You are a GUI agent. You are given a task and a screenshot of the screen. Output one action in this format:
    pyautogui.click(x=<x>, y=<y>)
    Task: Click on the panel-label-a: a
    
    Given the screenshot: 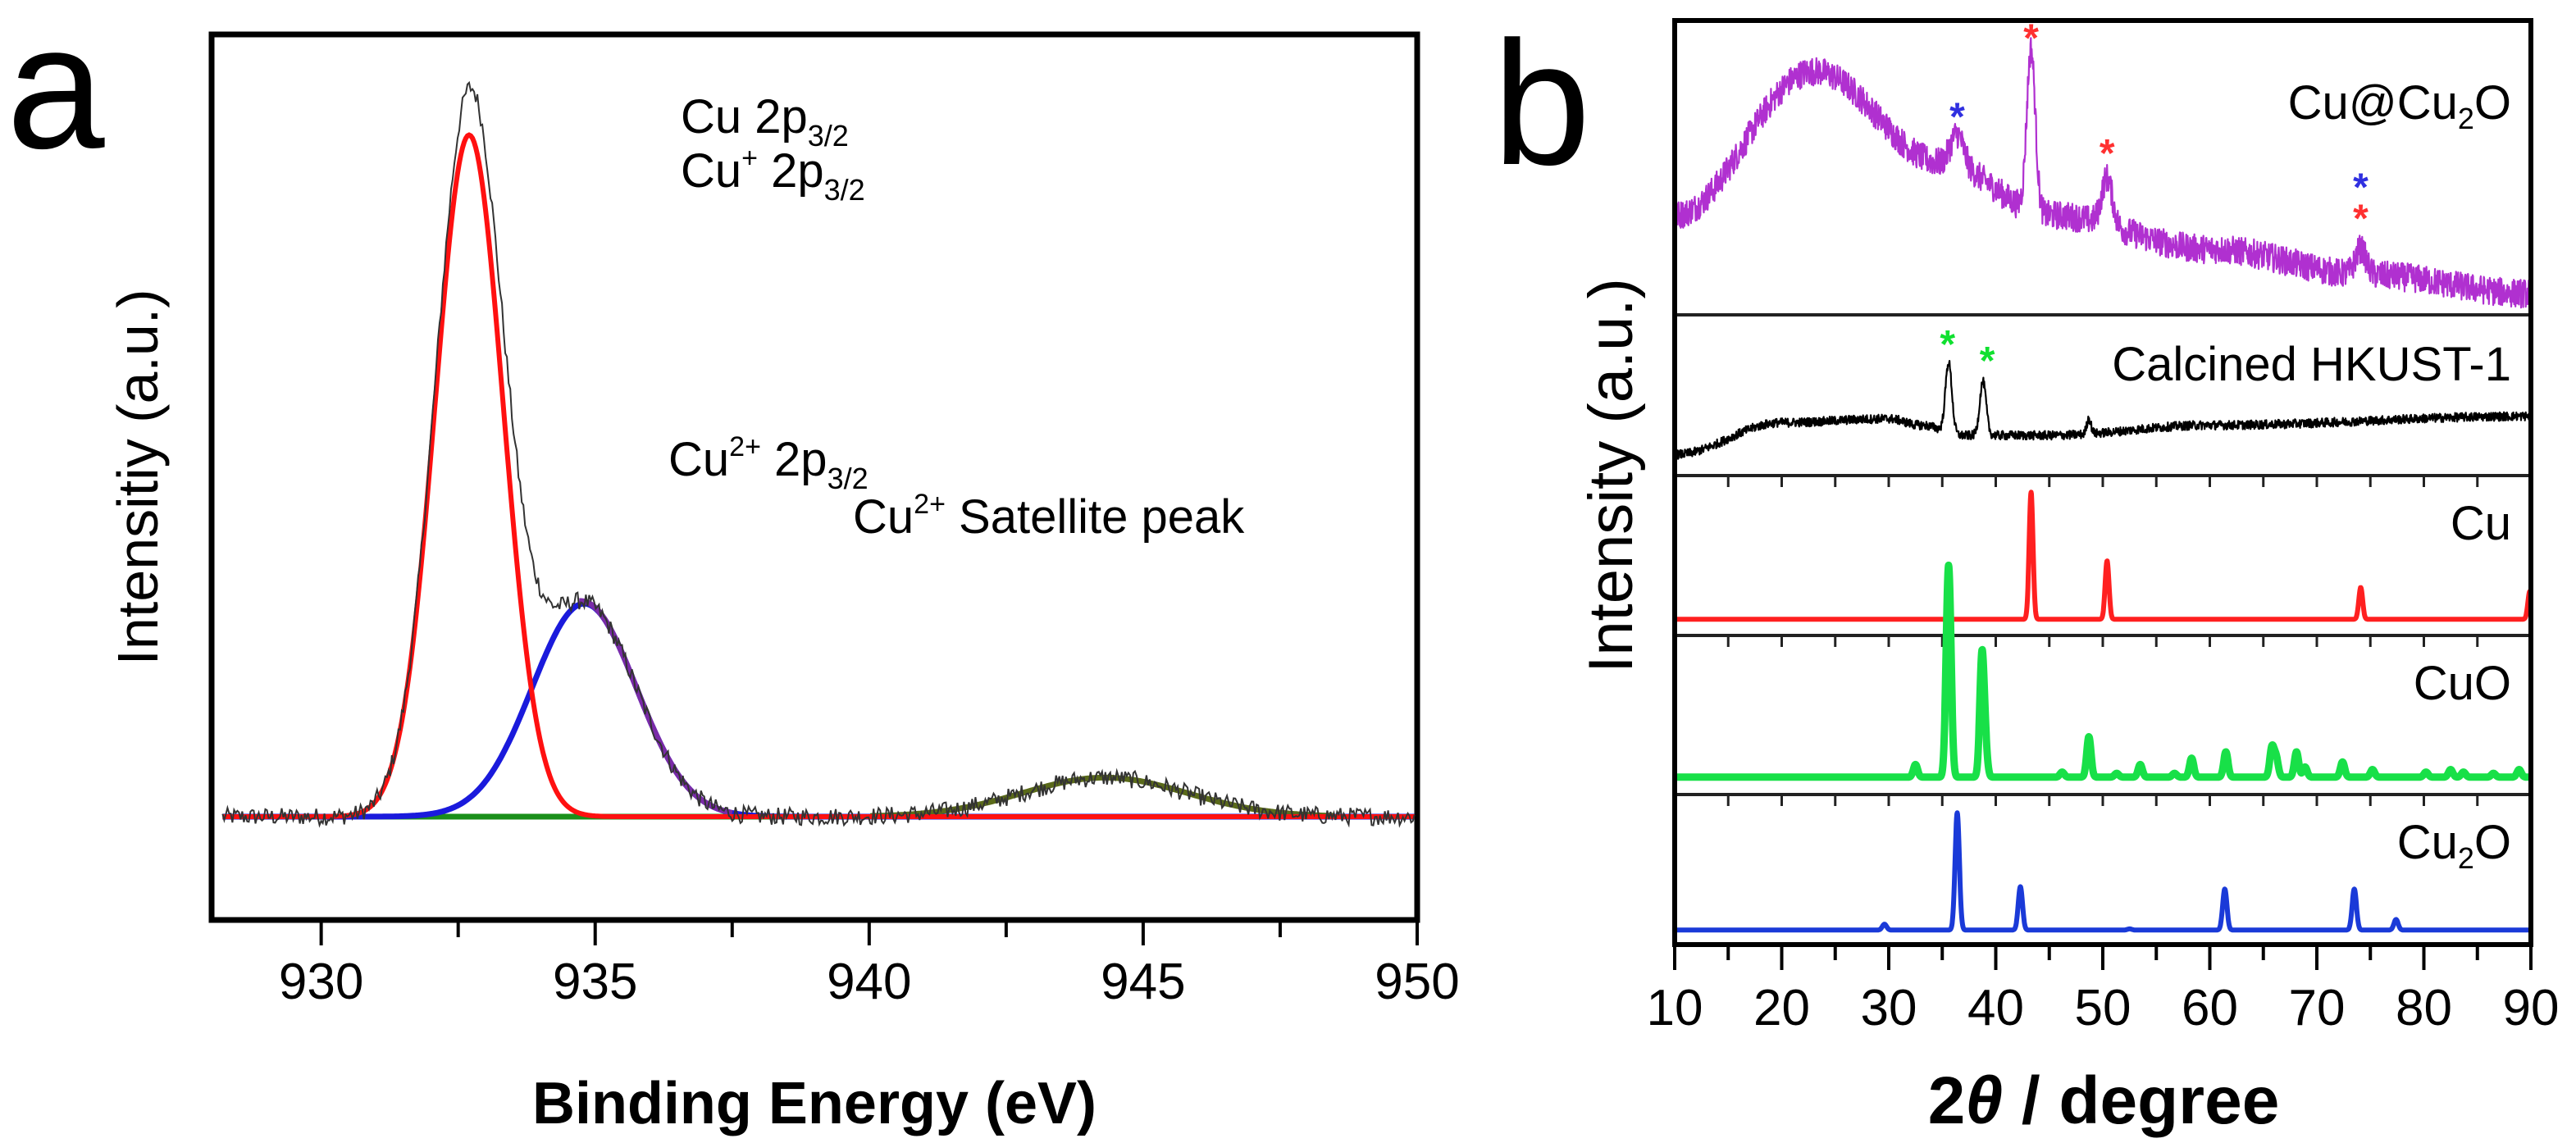 What is the action you would take?
    pyautogui.click(x=56, y=92)
    